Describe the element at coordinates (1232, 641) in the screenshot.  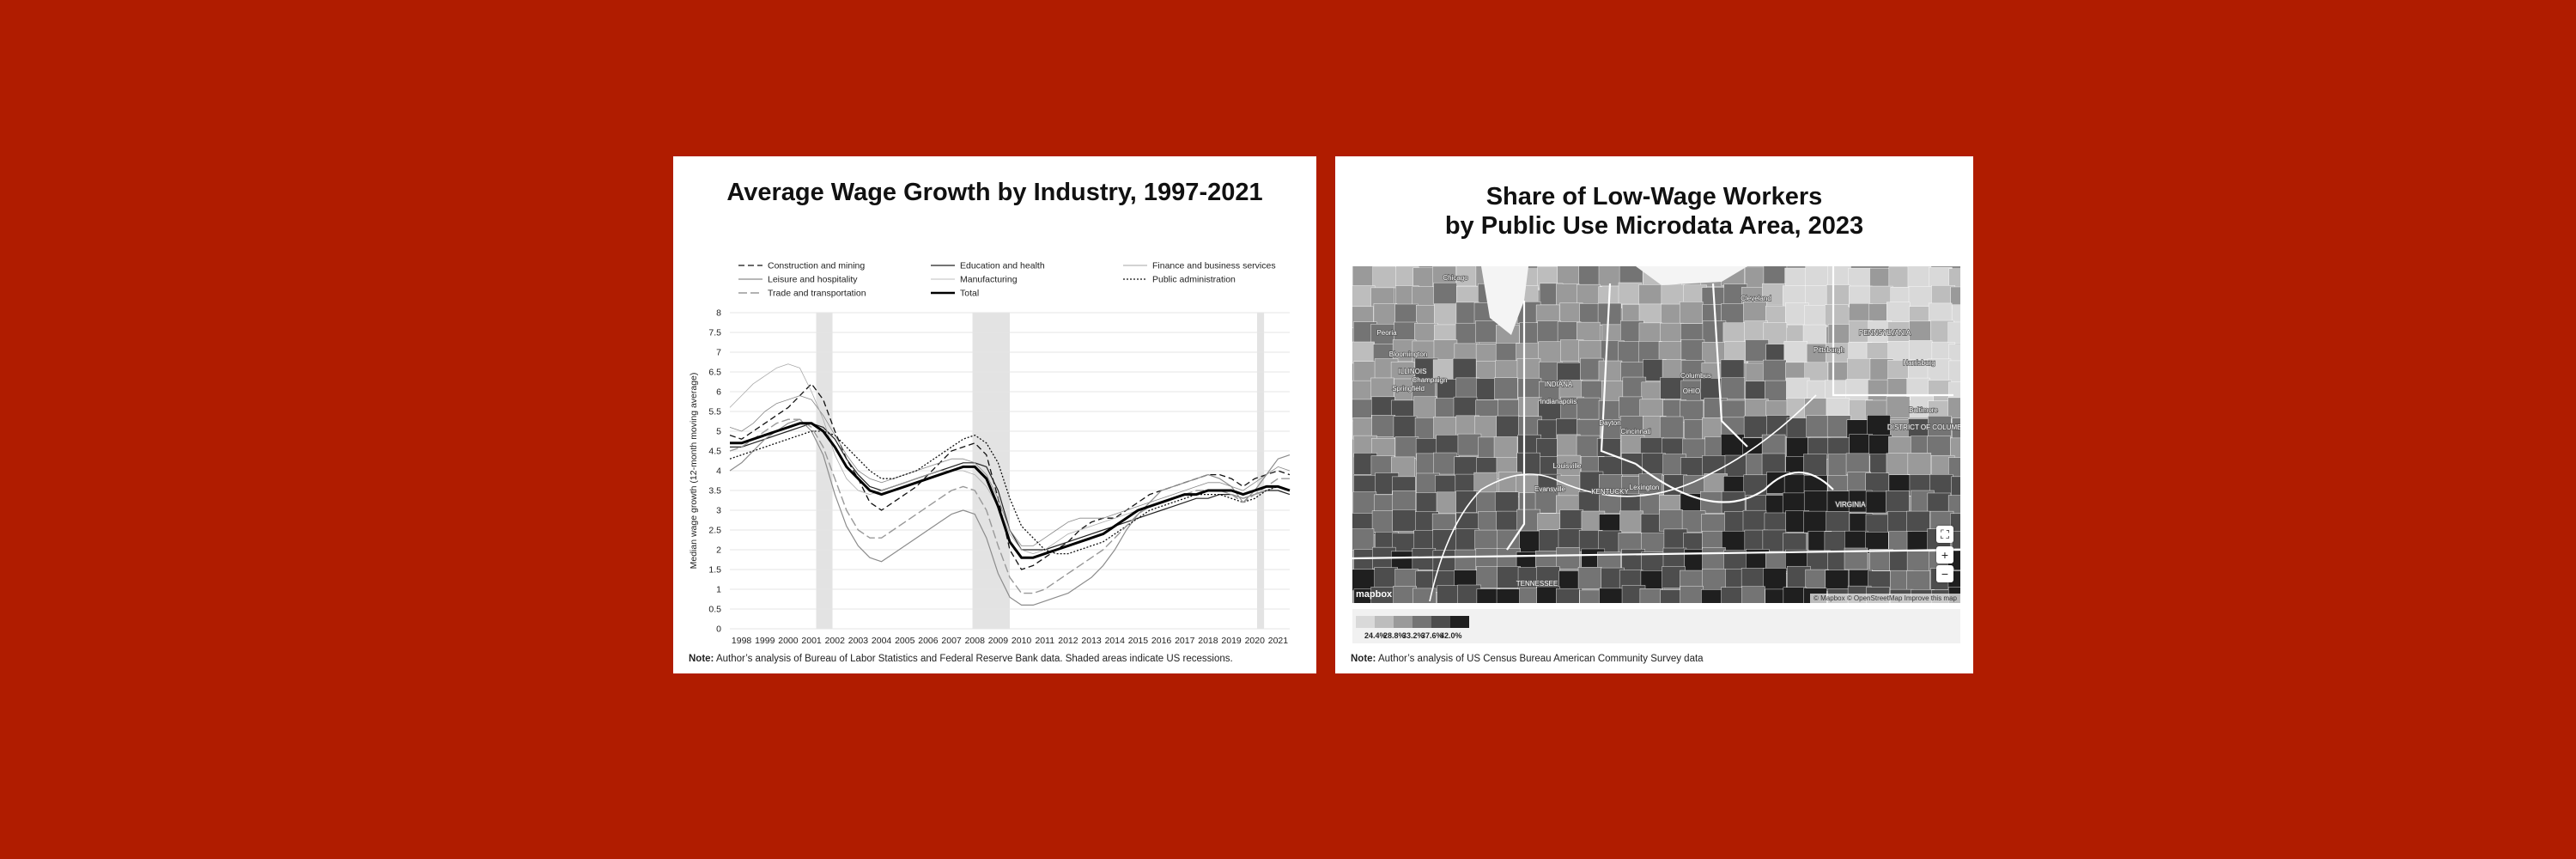
I see `x-tick-label: 2019` at that location.